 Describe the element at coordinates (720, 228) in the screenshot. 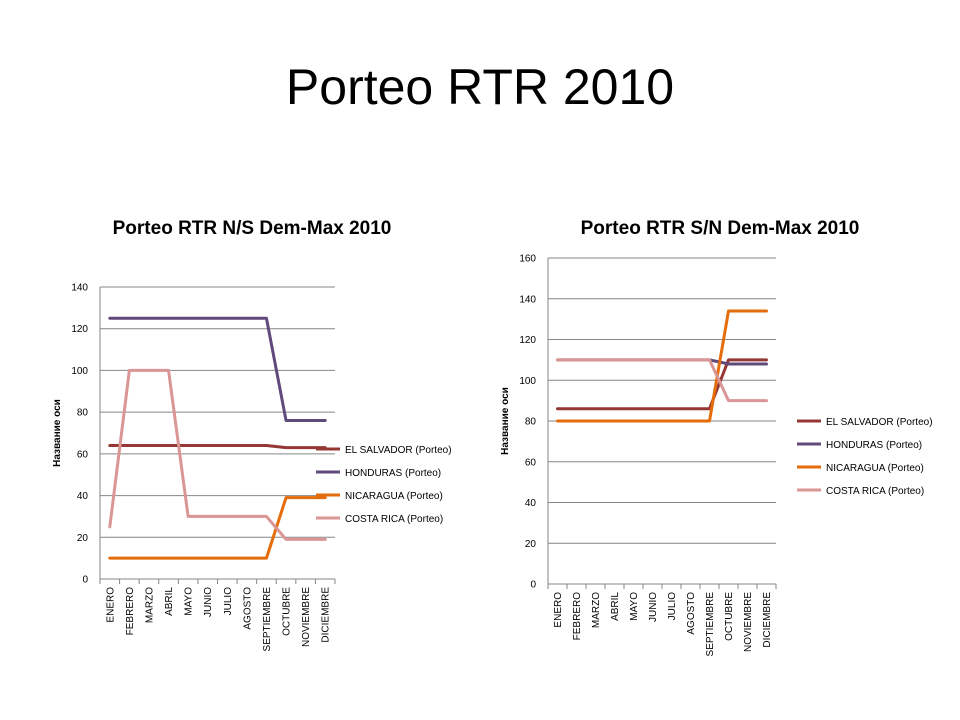

I see `chart-title: Porteo RTR S/N Dem-Max 2010` at that location.